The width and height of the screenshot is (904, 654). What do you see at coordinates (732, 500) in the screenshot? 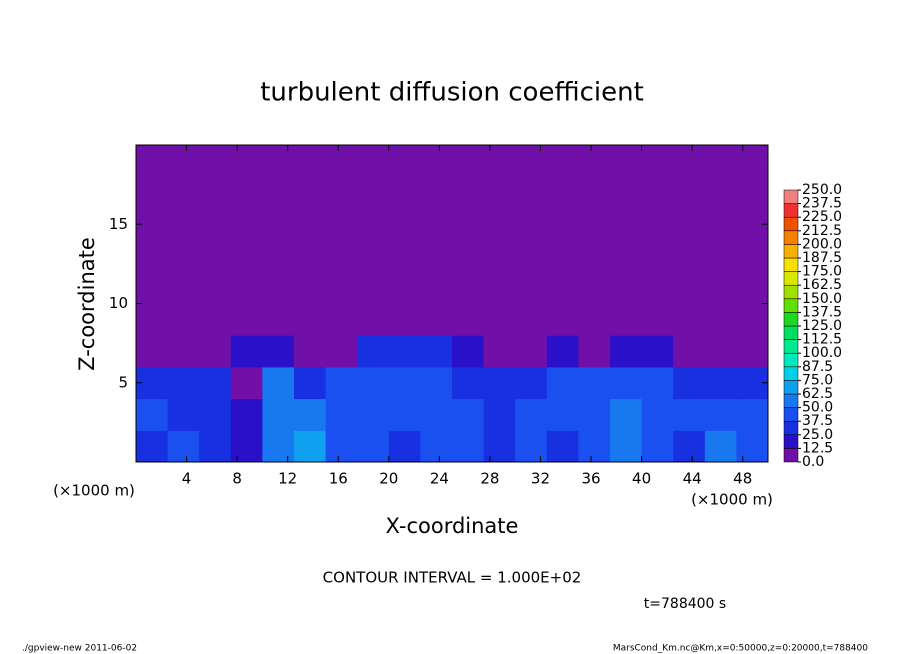
I see `x-unit-label: (×1000 m)` at bounding box center [732, 500].